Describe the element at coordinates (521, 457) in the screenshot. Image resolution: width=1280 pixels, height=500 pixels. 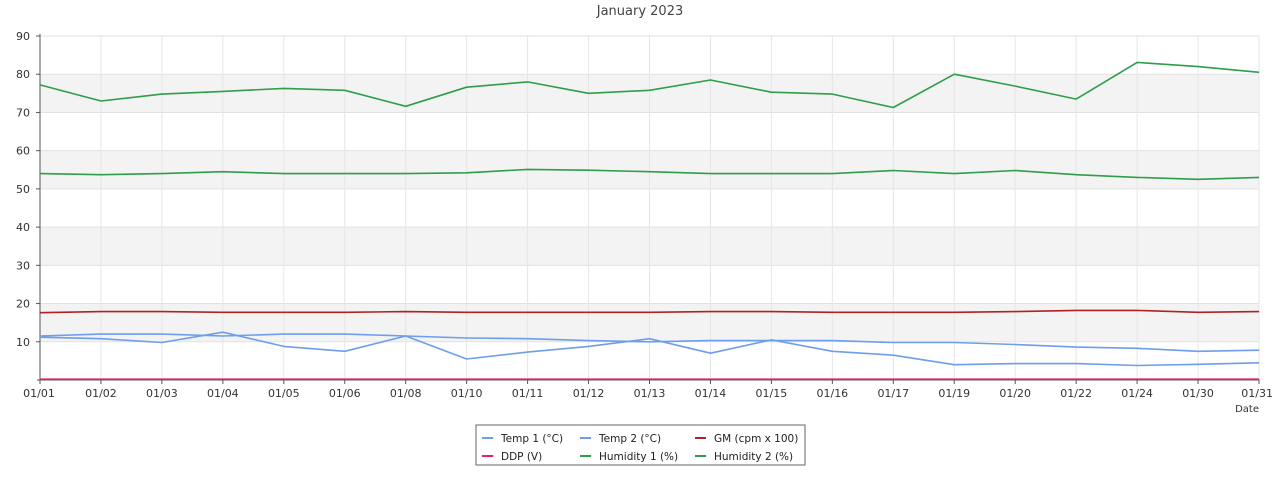
I see `legend-label: DDP (V)` at that location.